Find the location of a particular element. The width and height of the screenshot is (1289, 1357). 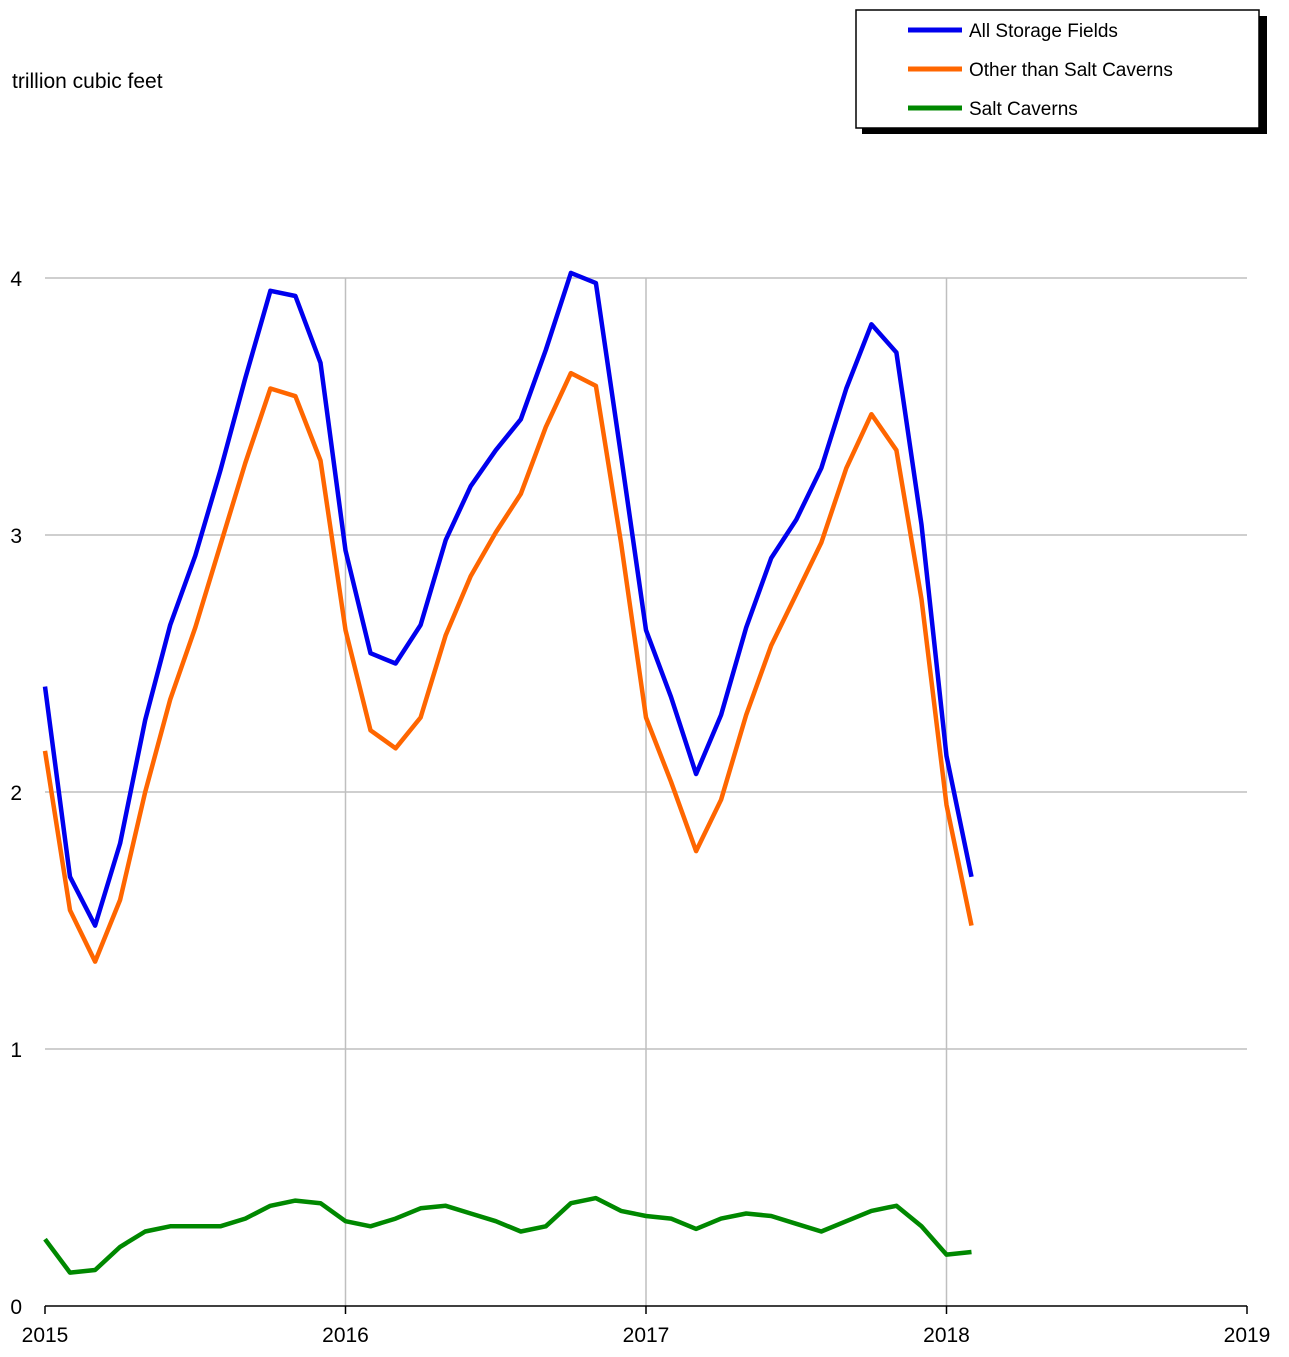

legend-label: All Storage Fields is located at coordinates (1043, 31).